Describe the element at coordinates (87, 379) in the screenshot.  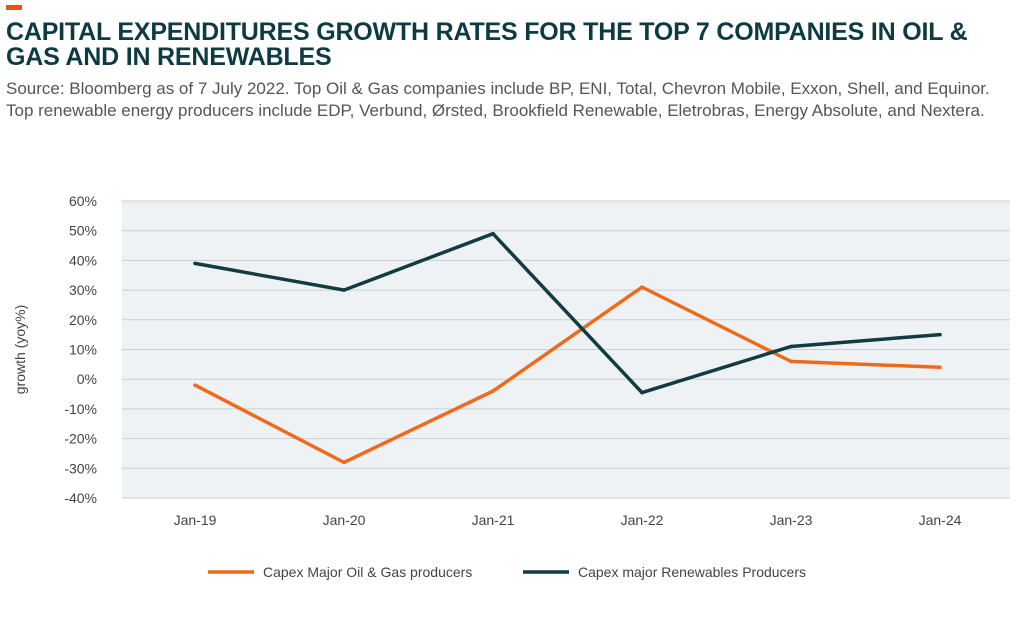
I see `y-tick-label: 0%` at that location.